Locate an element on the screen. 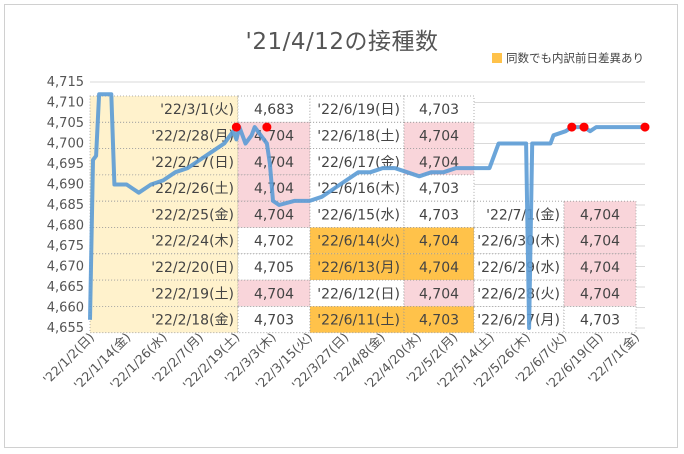  table-date-label: '22/2/26(土) is located at coordinates (192, 189).